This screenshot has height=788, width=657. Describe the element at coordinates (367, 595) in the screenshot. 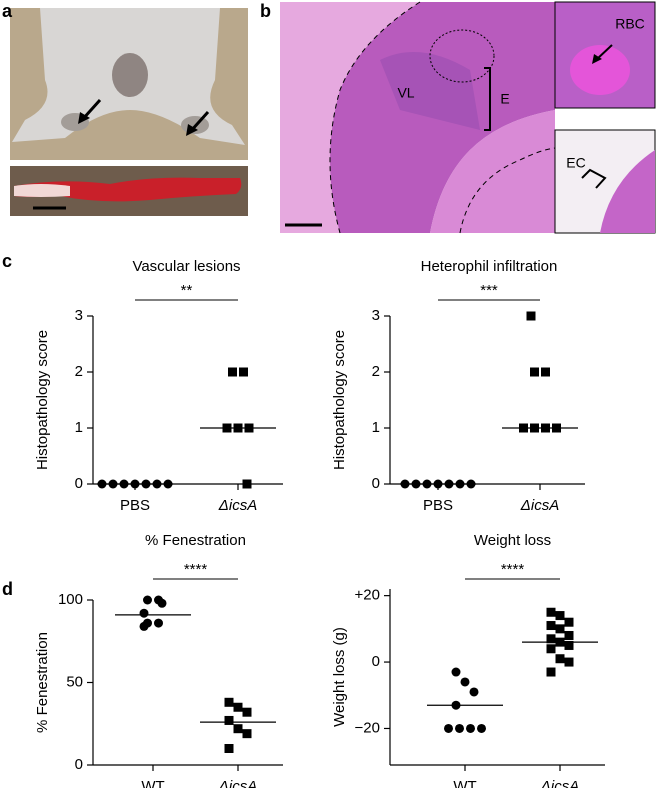

I see `y-tick-label: +20` at that location.